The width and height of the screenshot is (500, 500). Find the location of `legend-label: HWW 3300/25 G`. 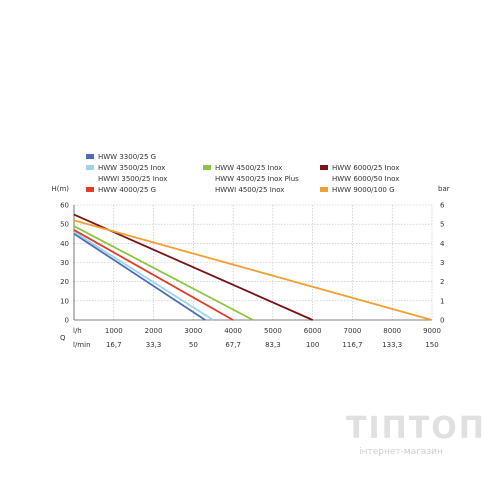

legend-label: HWW 3300/25 G is located at coordinates (127, 157).